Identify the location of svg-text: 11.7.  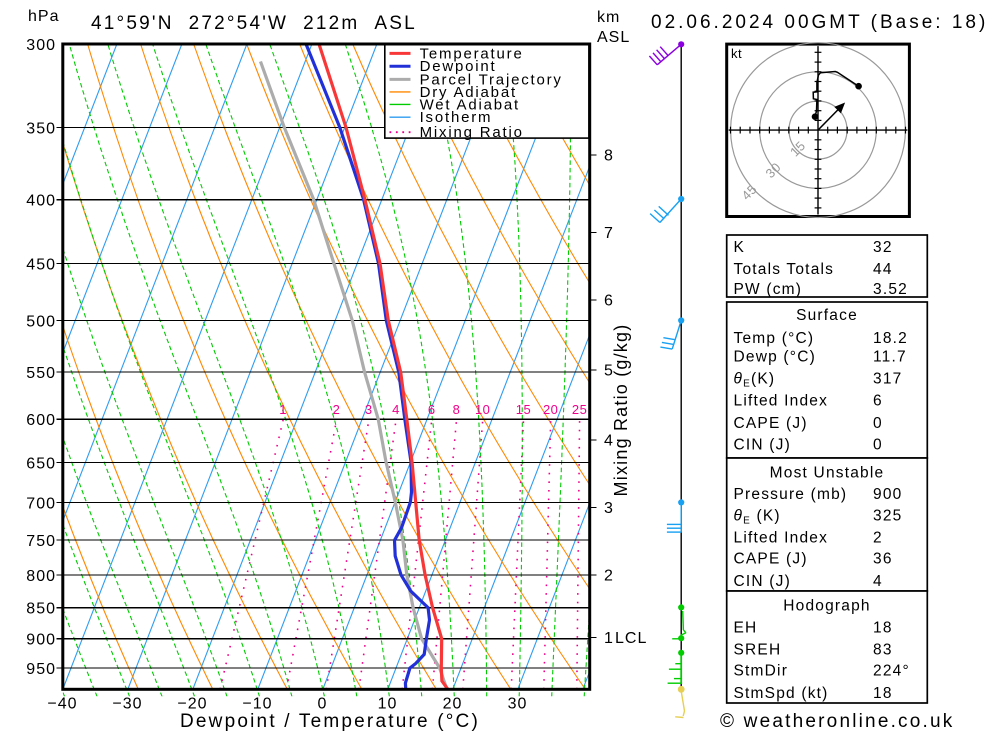
(890, 357).